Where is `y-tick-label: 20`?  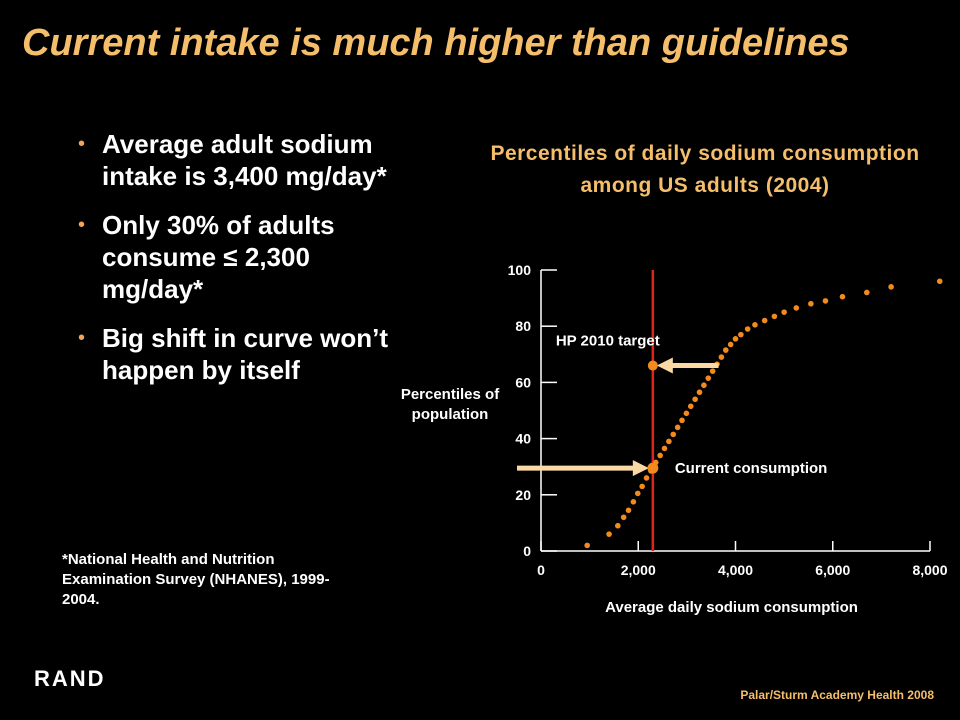
y-tick-label: 20 is located at coordinates (523, 495).